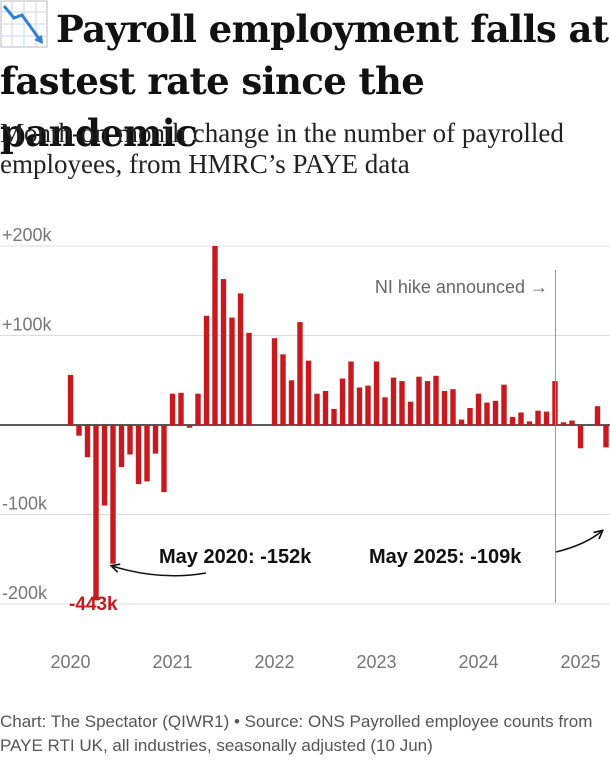  What do you see at coordinates (478, 662) in the screenshot?
I see `x-tick-label: 2024` at bounding box center [478, 662].